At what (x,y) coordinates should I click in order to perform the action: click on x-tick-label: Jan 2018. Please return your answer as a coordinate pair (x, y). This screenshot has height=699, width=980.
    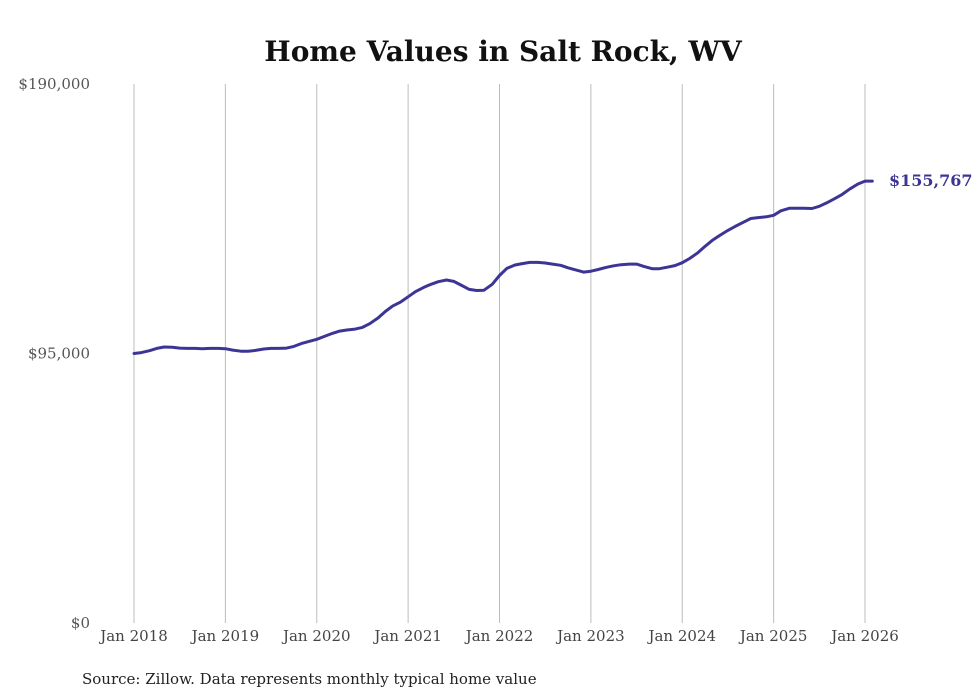
    Looking at the image, I should click on (133, 636).